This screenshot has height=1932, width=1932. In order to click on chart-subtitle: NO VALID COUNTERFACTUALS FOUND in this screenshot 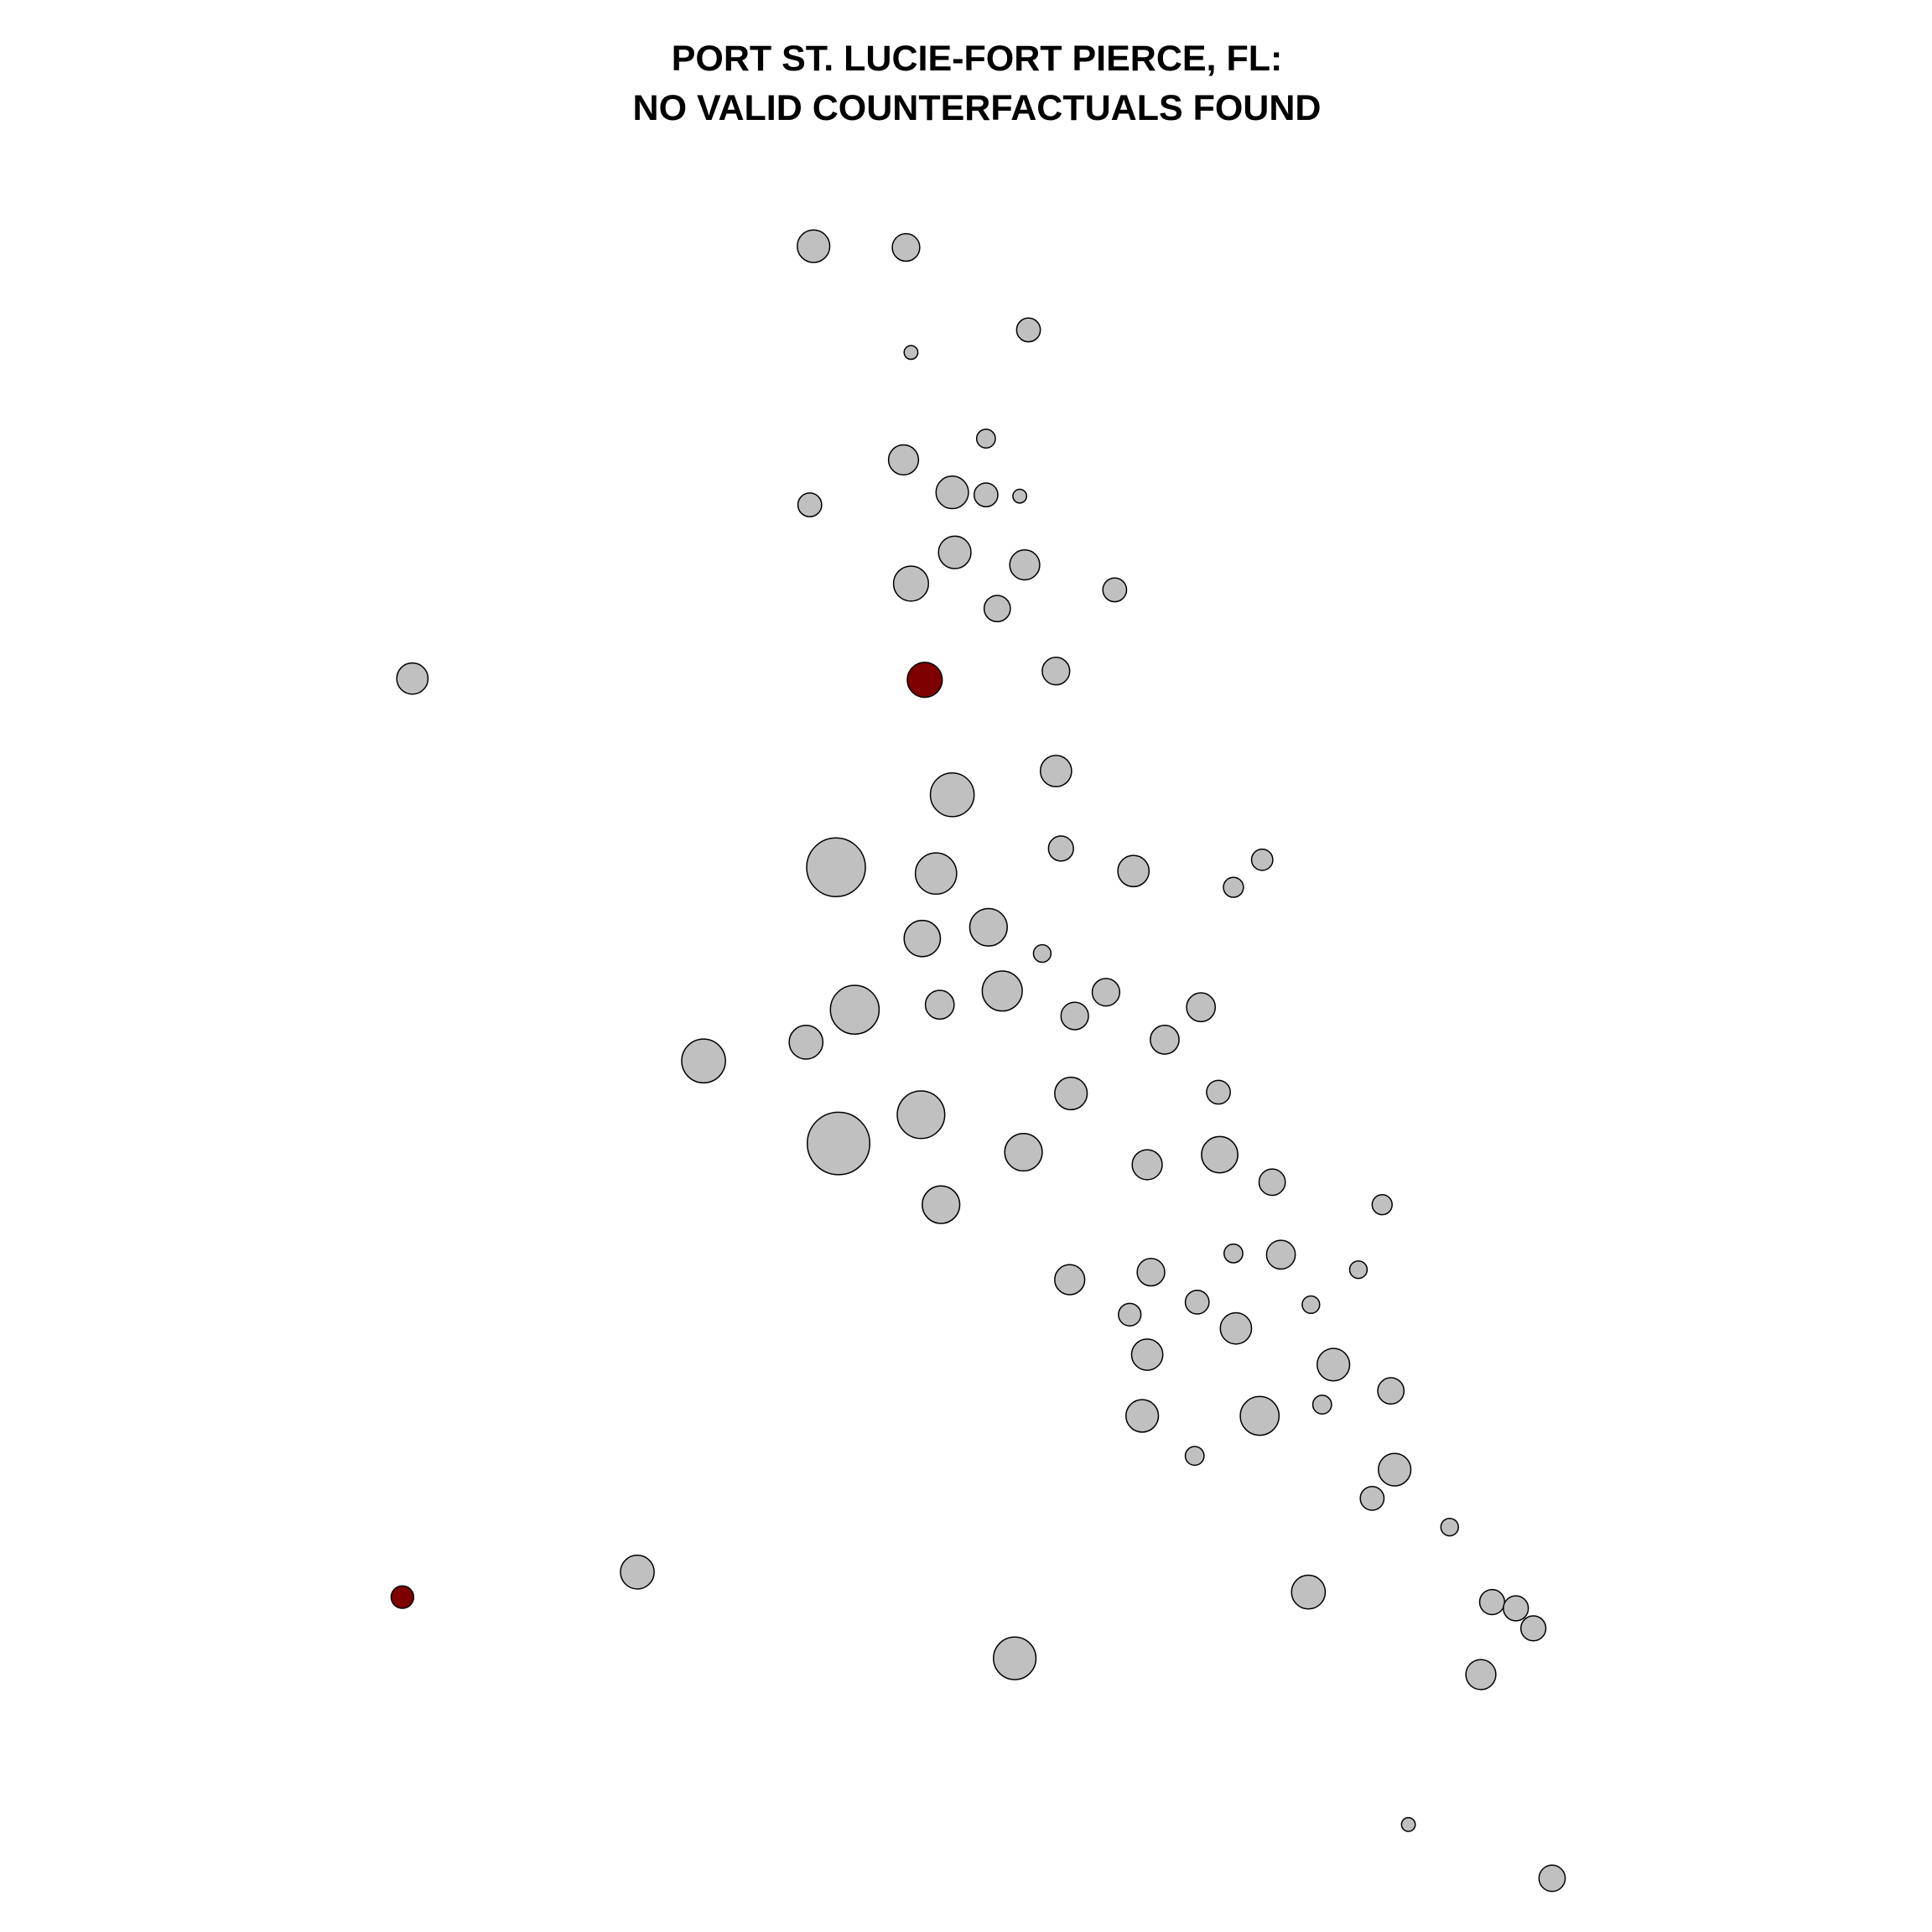, I will do `click(977, 108)`.